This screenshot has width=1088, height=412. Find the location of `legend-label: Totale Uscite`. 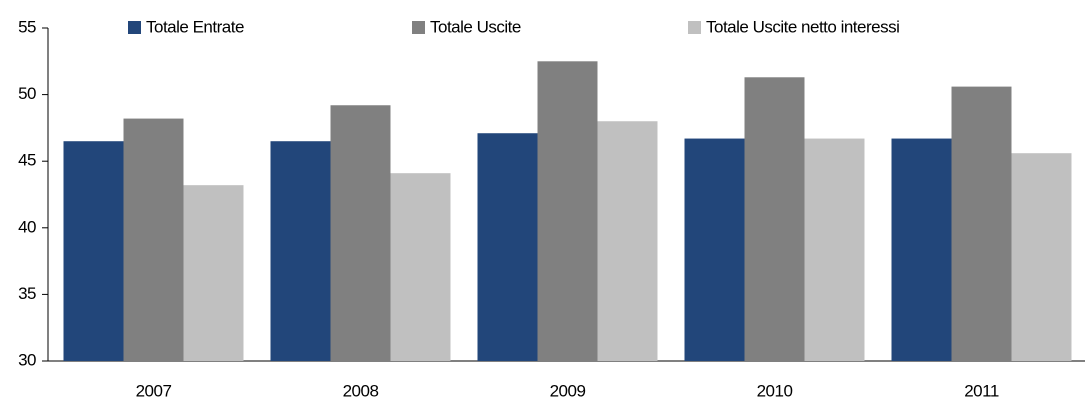

legend-label: Totale Uscite is located at coordinates (475, 26).